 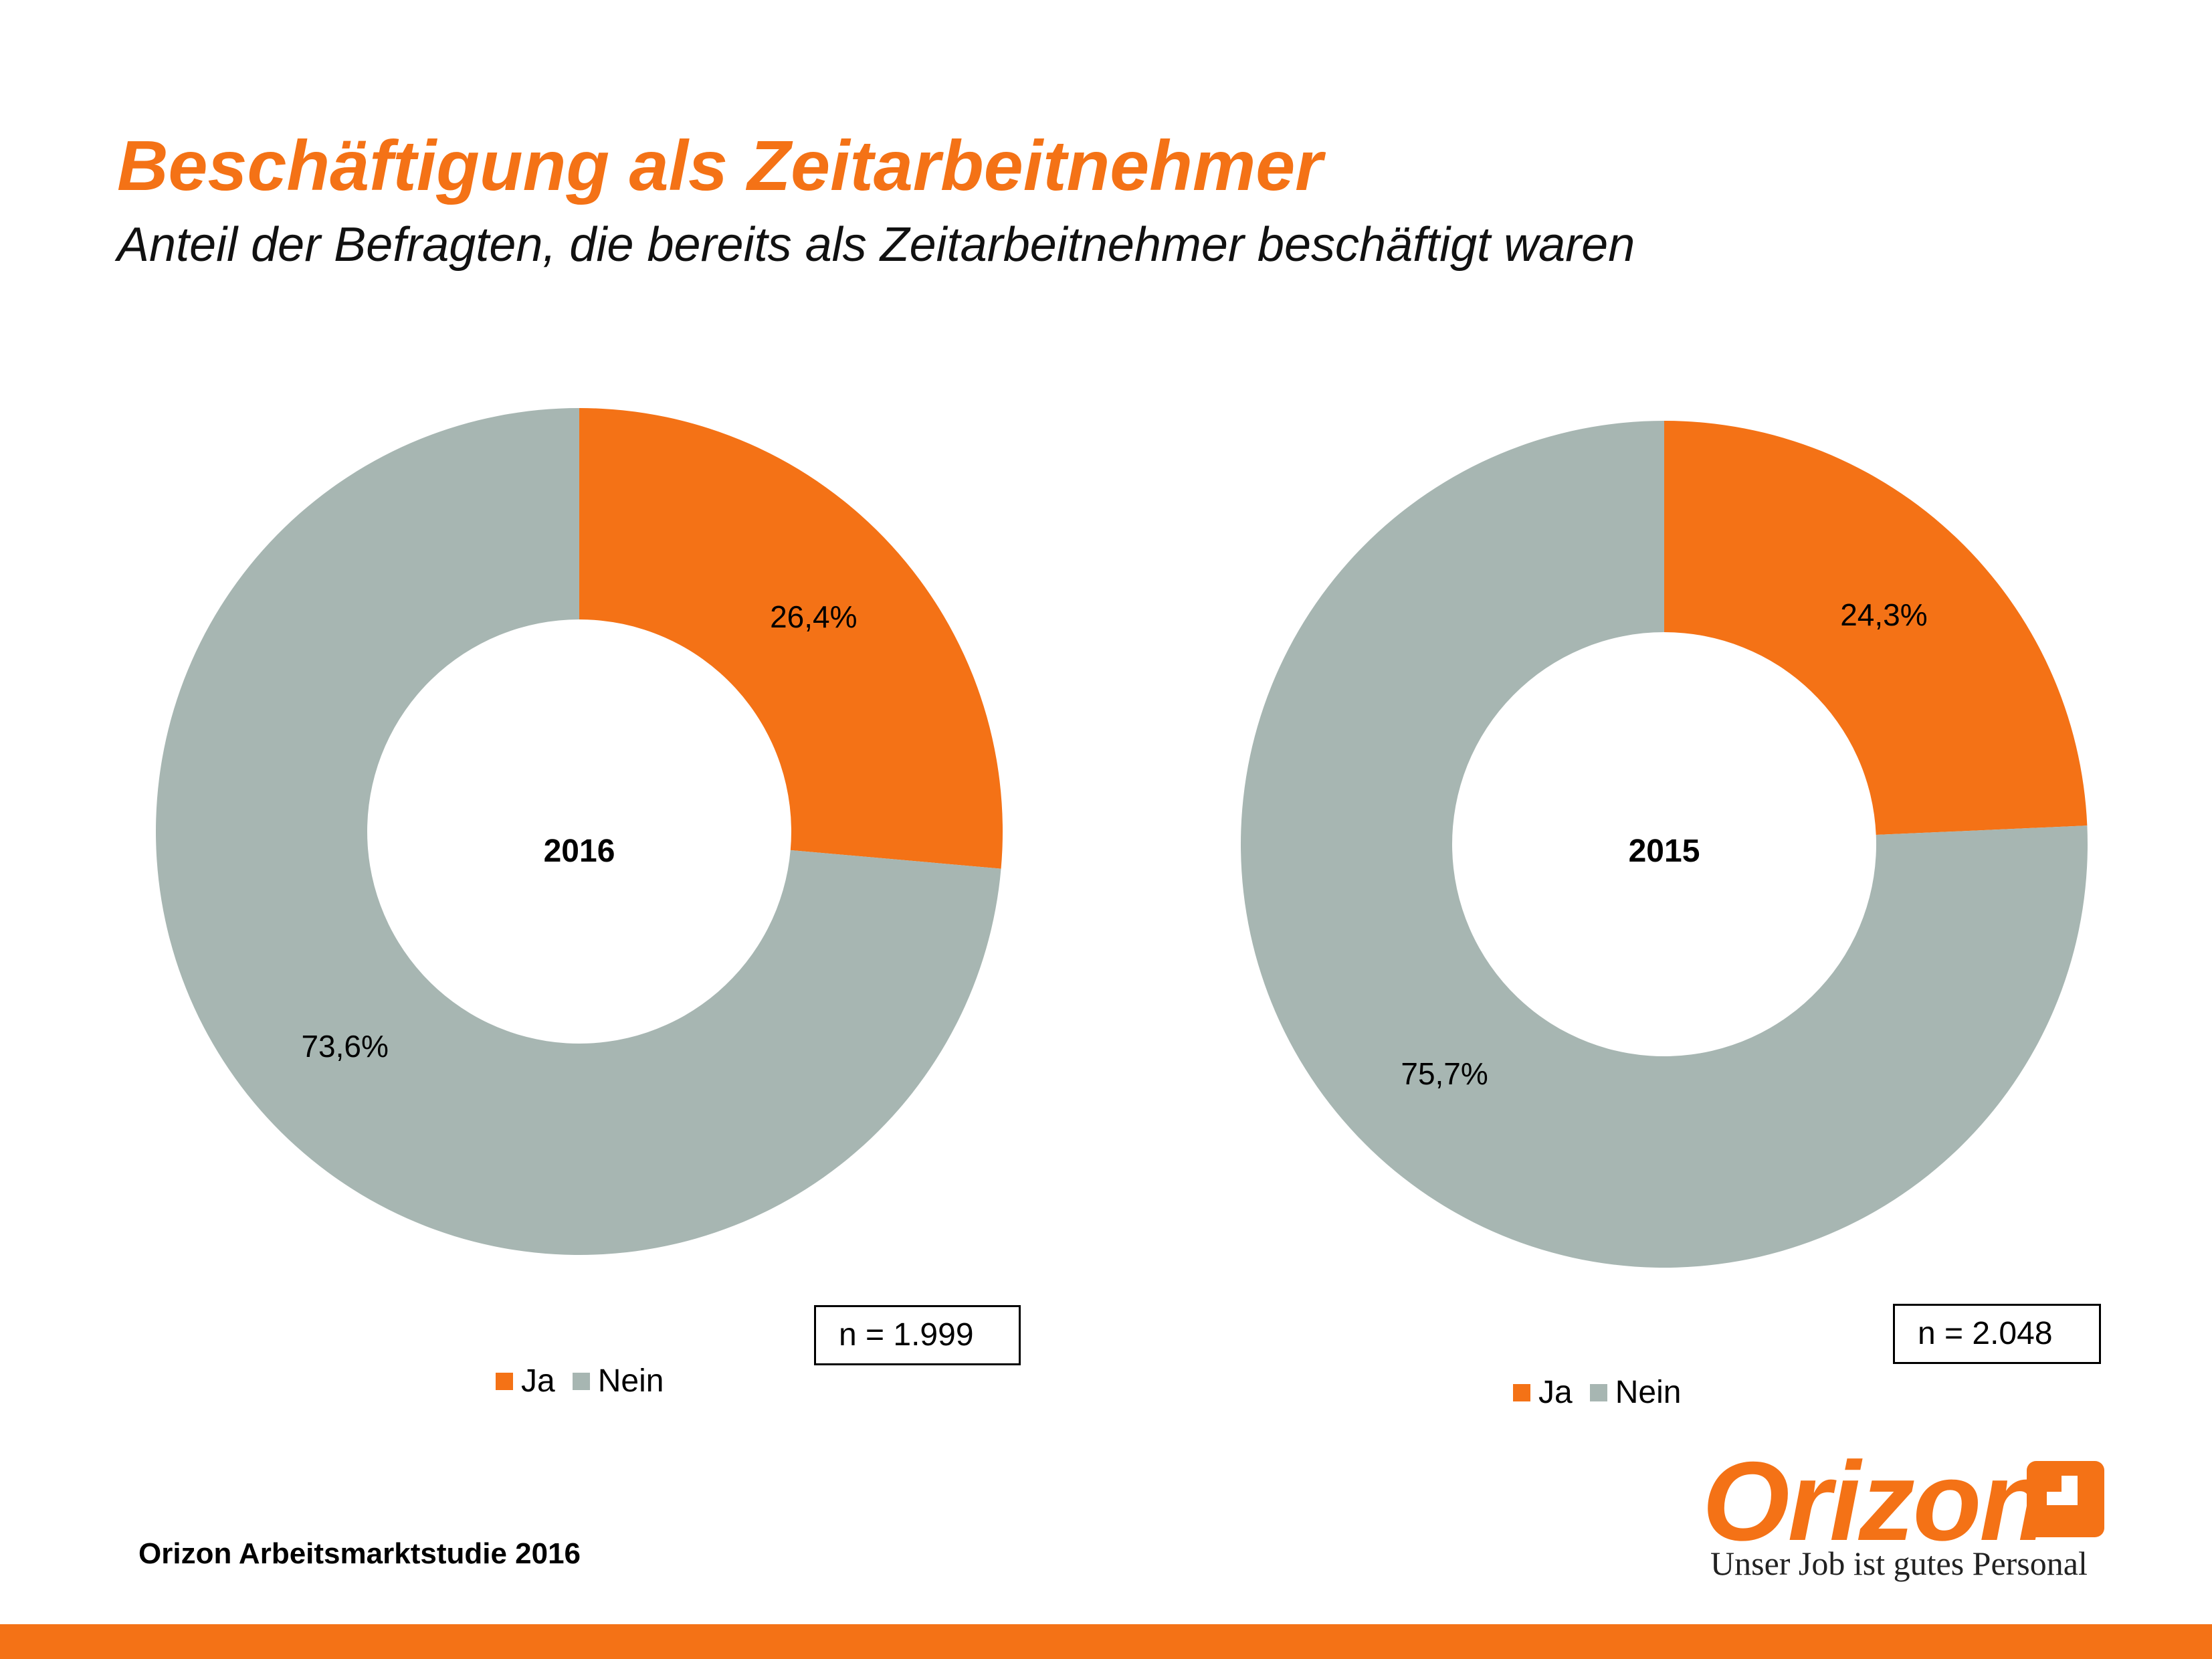 I want to click on data-label-nein: 75,7%, so click(x=1445, y=1073).